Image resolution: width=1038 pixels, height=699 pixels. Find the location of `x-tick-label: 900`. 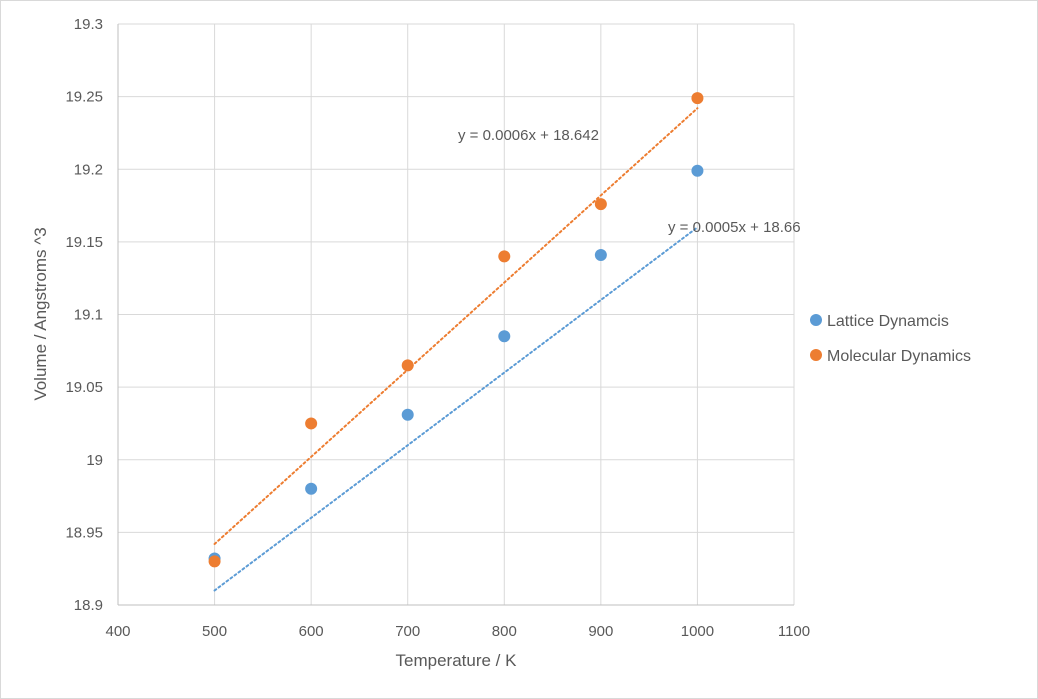

x-tick-label: 900 is located at coordinates (600, 631).